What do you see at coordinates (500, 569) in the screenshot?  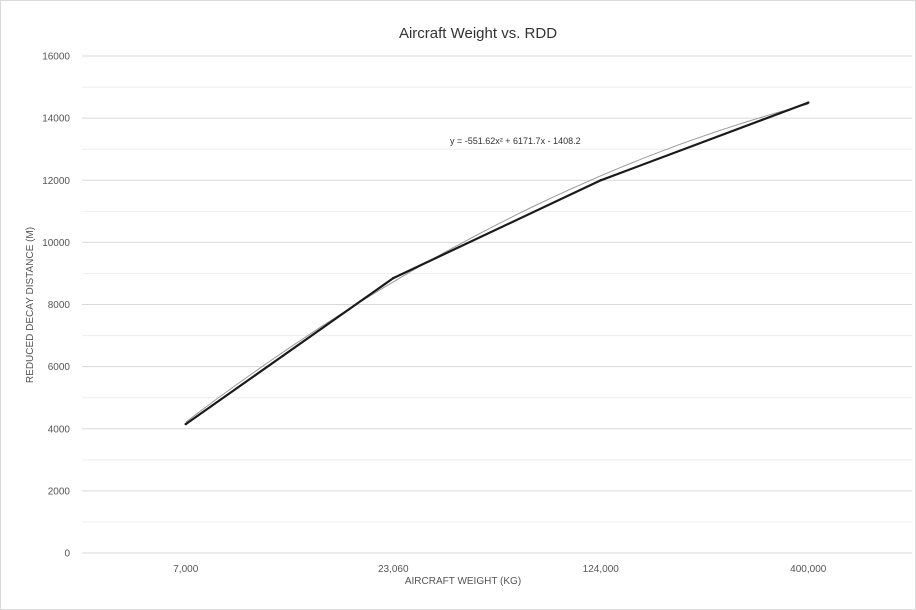 I see `x-tick-labels: 7,000 23,060 124,000 400,000` at bounding box center [500, 569].